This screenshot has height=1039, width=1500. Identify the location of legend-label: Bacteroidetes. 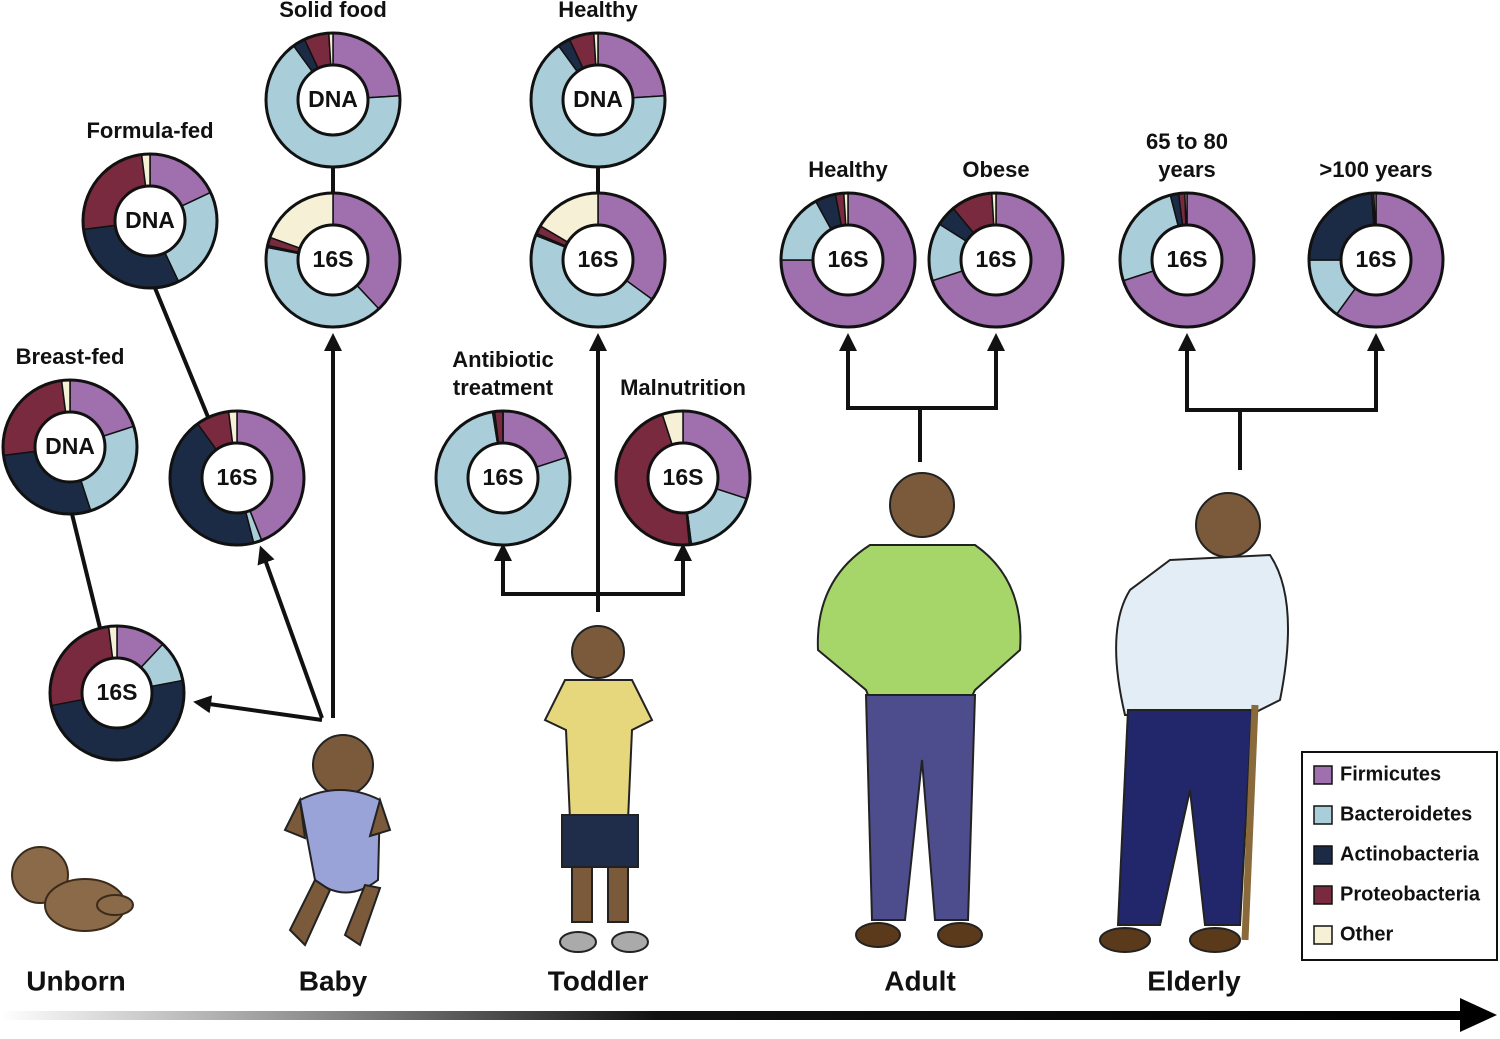
(1406, 814).